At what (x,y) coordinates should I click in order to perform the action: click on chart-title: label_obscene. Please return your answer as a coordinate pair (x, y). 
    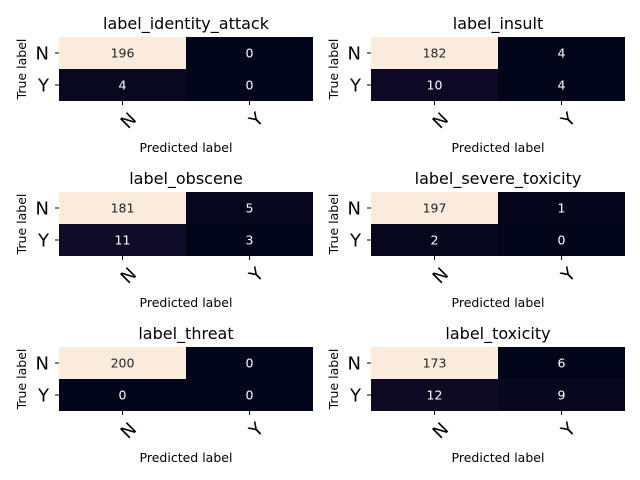
    Looking at the image, I should click on (186, 179).